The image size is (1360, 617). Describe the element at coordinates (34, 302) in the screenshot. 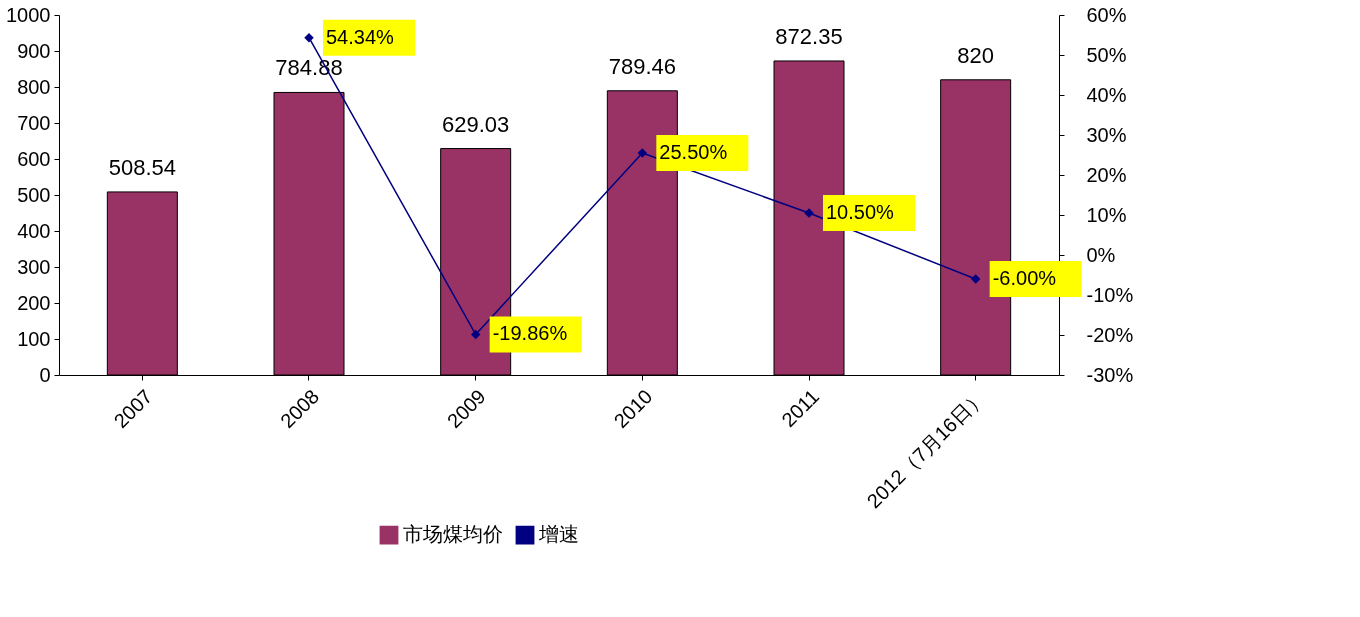

I see `y-tick-label: 200` at that location.